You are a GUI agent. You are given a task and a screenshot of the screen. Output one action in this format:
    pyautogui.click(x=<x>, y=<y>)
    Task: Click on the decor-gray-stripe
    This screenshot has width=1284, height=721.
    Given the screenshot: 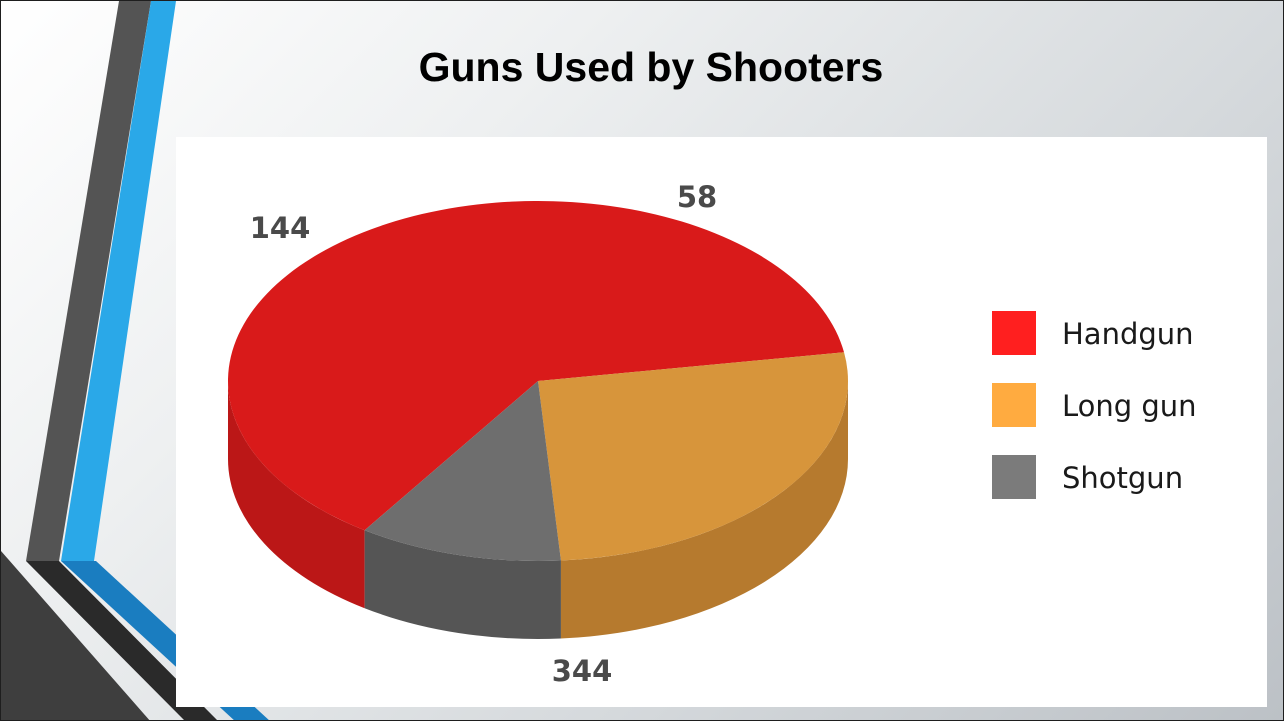 What is the action you would take?
    pyautogui.click(x=88, y=281)
    